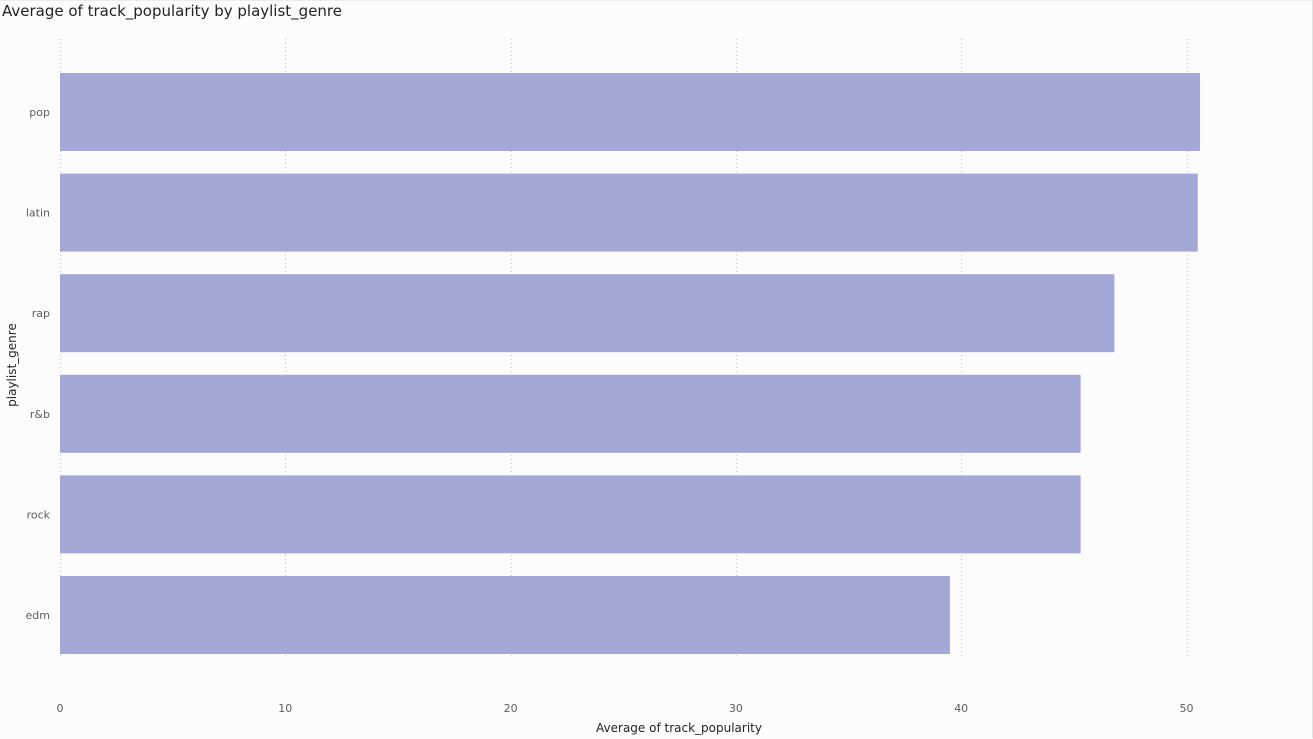  Describe the element at coordinates (961, 708) in the screenshot. I see `x-tick-label: 40` at that location.